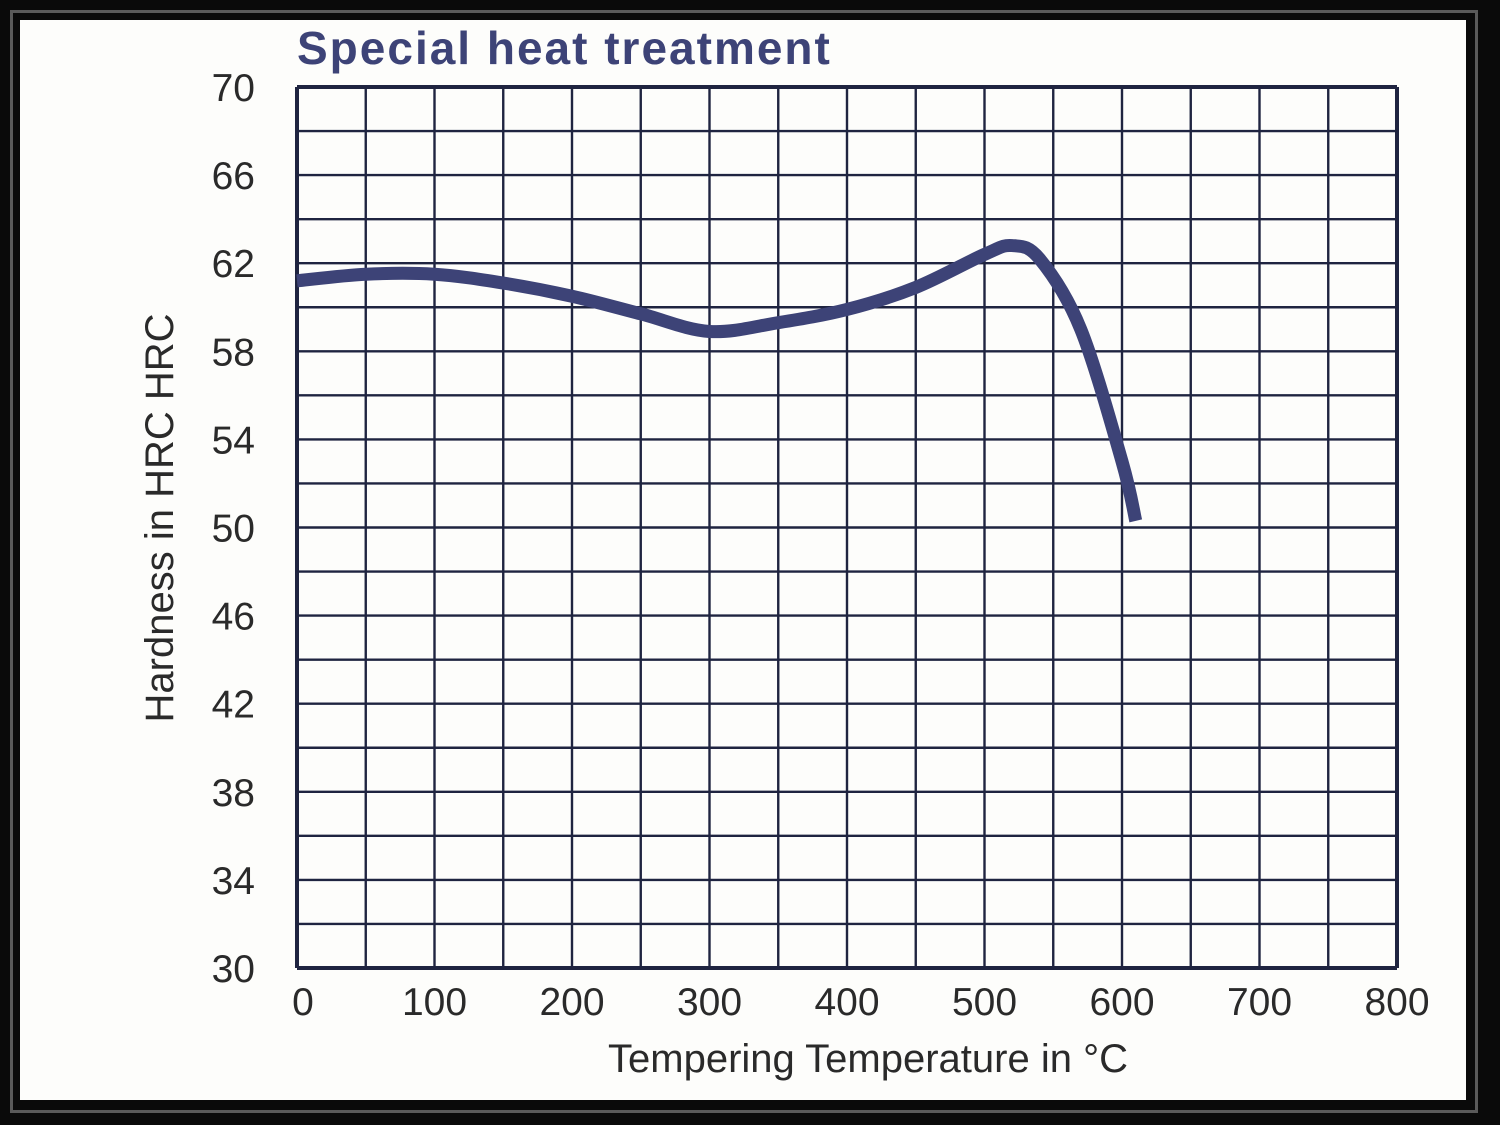 Image resolution: width=1500 pixels, height=1125 pixels. Describe the element at coordinates (233, 793) in the screenshot. I see `y-tick-label: 38` at that location.